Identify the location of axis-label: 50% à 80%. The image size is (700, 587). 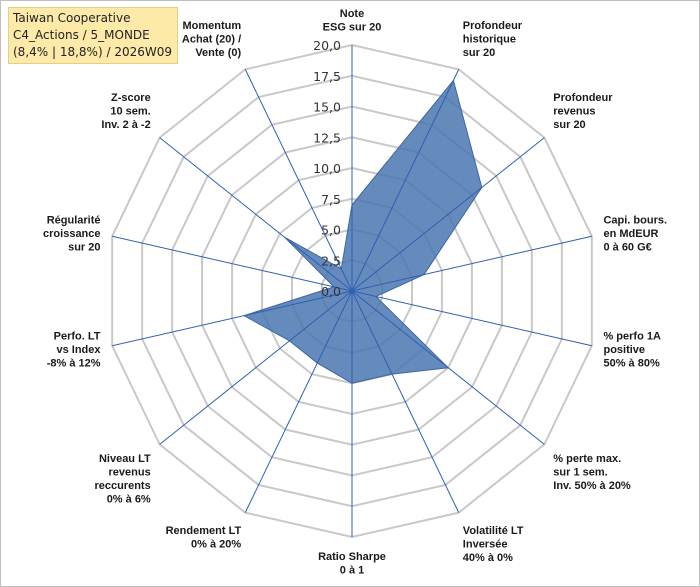
(631, 363).